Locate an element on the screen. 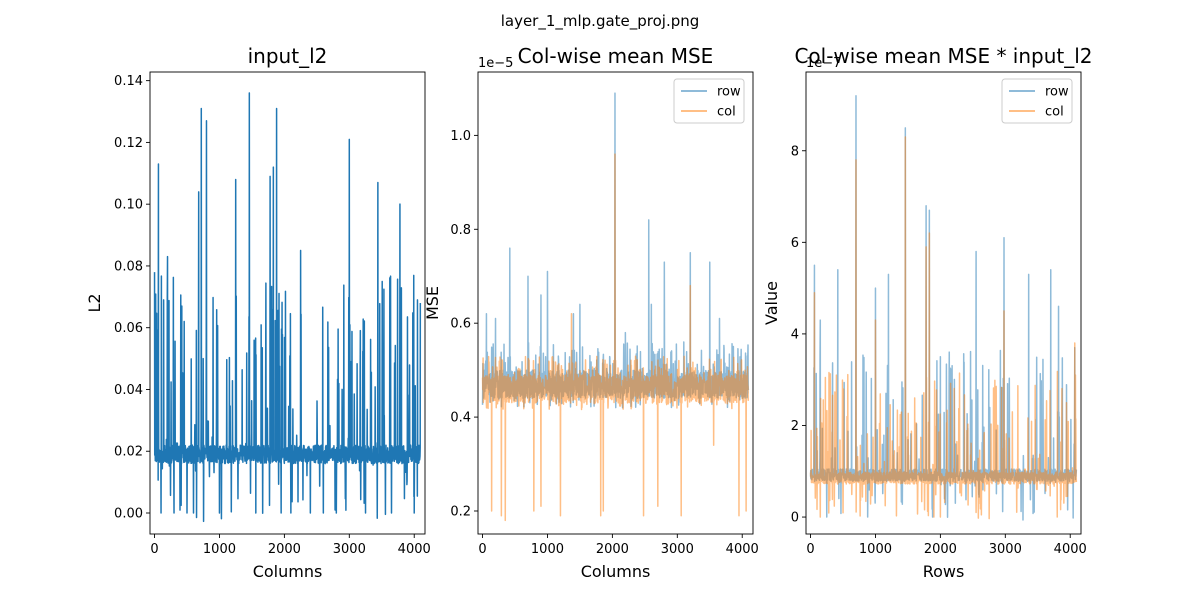  y-tick-label: 0.6 is located at coordinates (460, 324).